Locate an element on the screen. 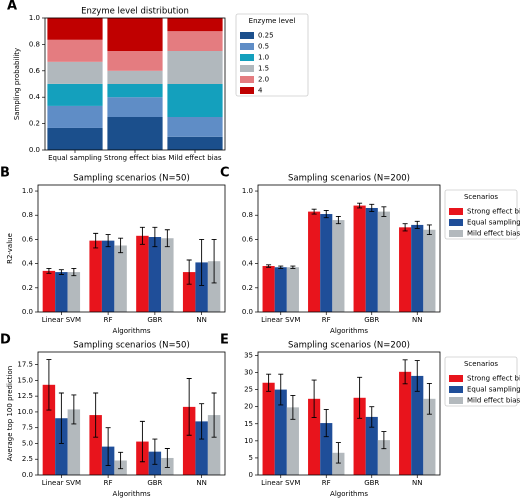 The height and width of the screenshot is (502, 520). legend-title: Enzyme level is located at coordinates (272, 21).